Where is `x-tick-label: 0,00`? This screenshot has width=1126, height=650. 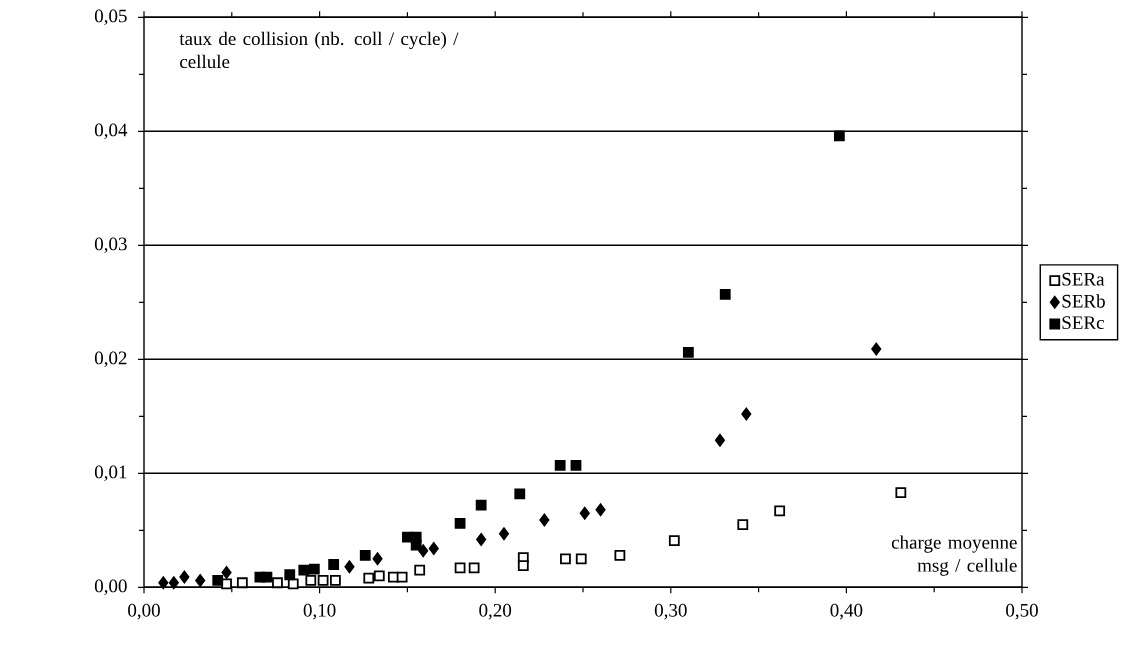
x-tick-label: 0,00 is located at coordinates (144, 611).